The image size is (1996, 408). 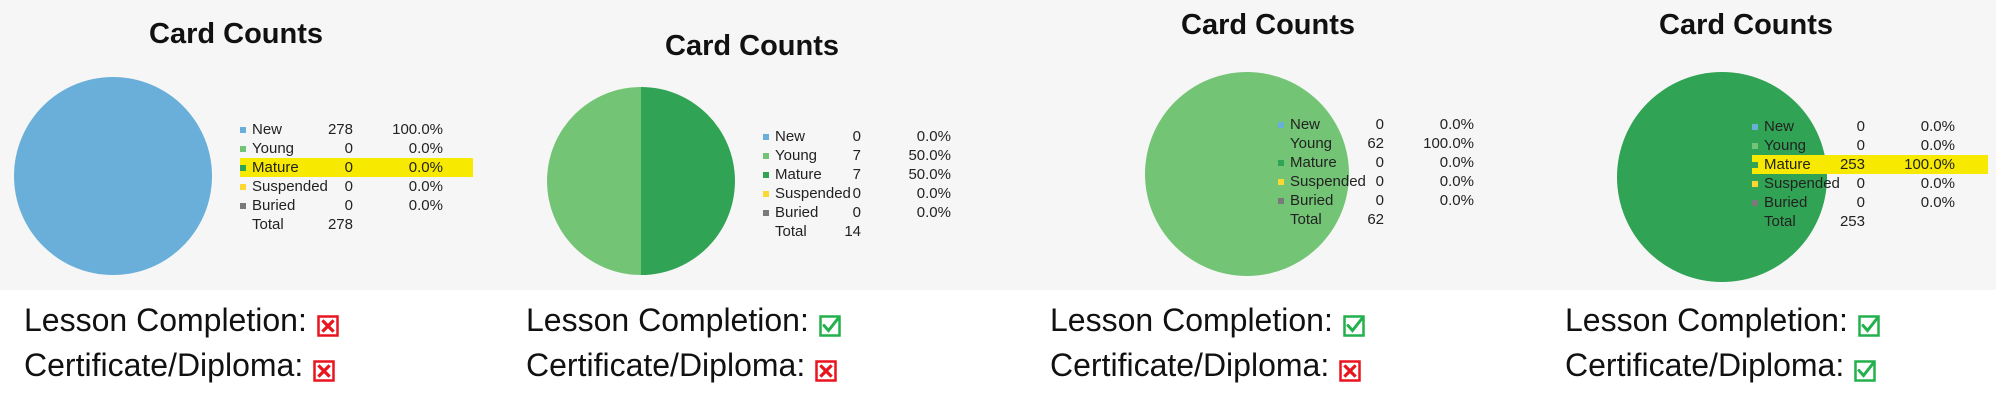 I want to click on legend-total-count: 278, so click(x=340, y=224).